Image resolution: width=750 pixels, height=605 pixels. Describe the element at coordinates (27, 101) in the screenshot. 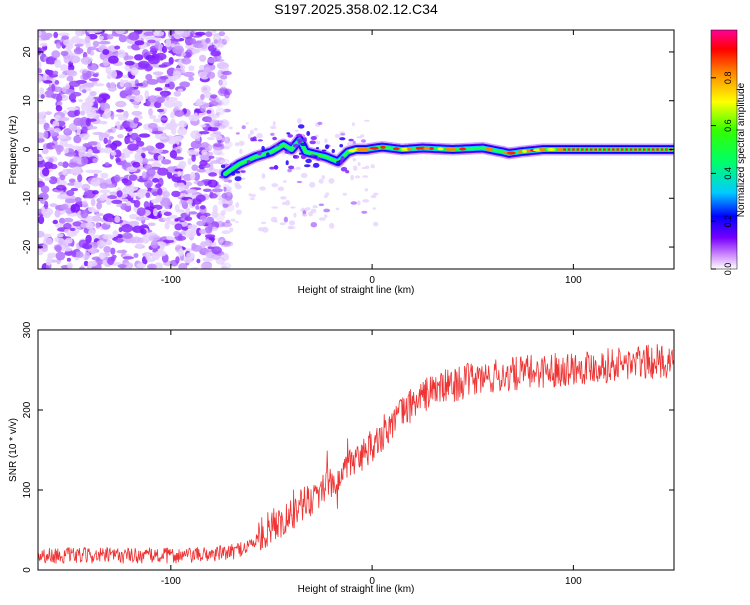

I see `spectrogram-y-tick-label: 10` at that location.